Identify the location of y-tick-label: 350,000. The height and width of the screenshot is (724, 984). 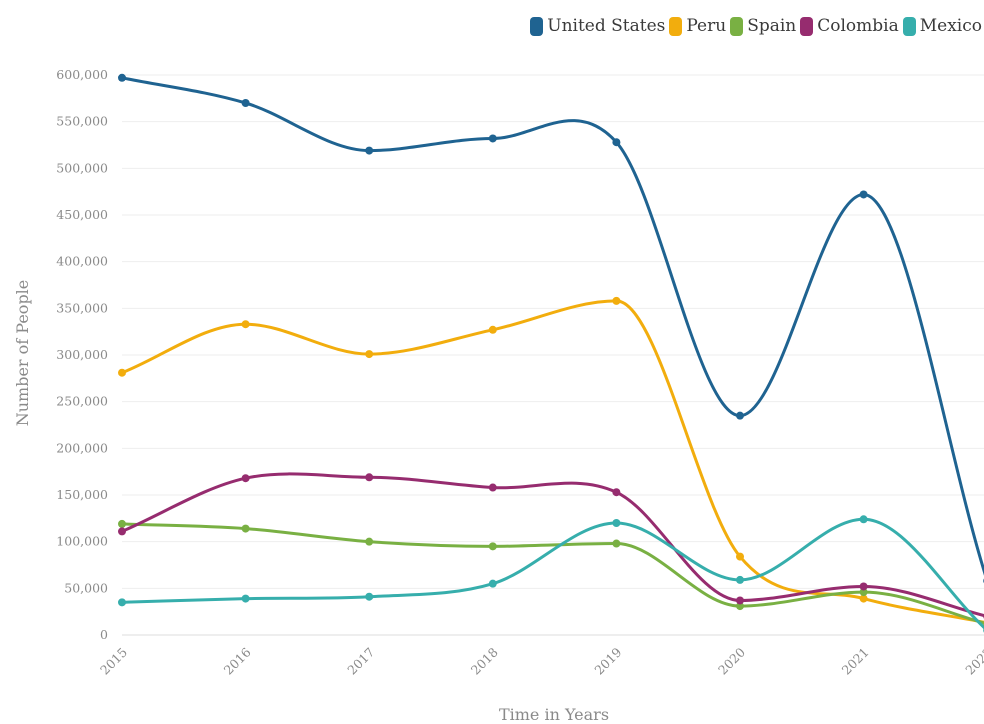
(82, 307).